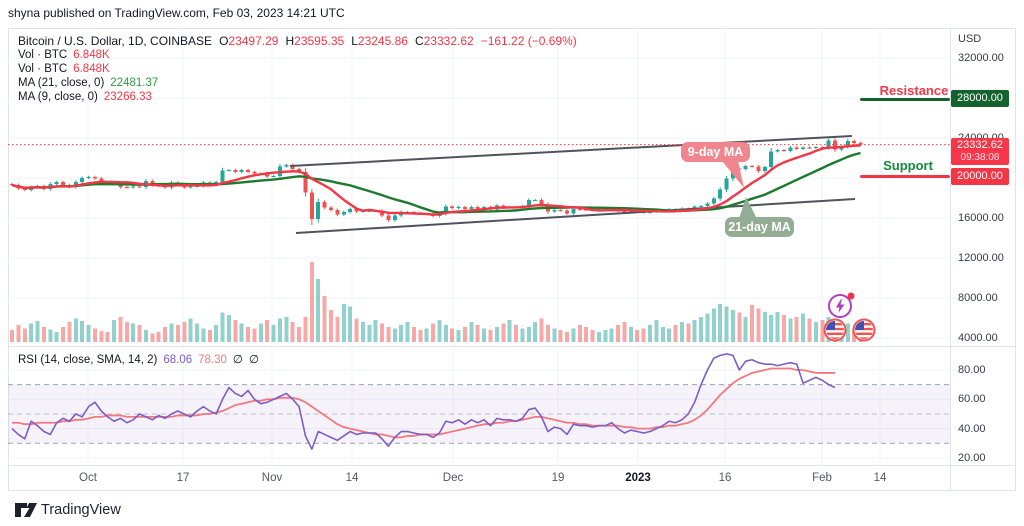  What do you see at coordinates (8, 259) in the screenshot?
I see `chart-left-border` at bounding box center [8, 259].